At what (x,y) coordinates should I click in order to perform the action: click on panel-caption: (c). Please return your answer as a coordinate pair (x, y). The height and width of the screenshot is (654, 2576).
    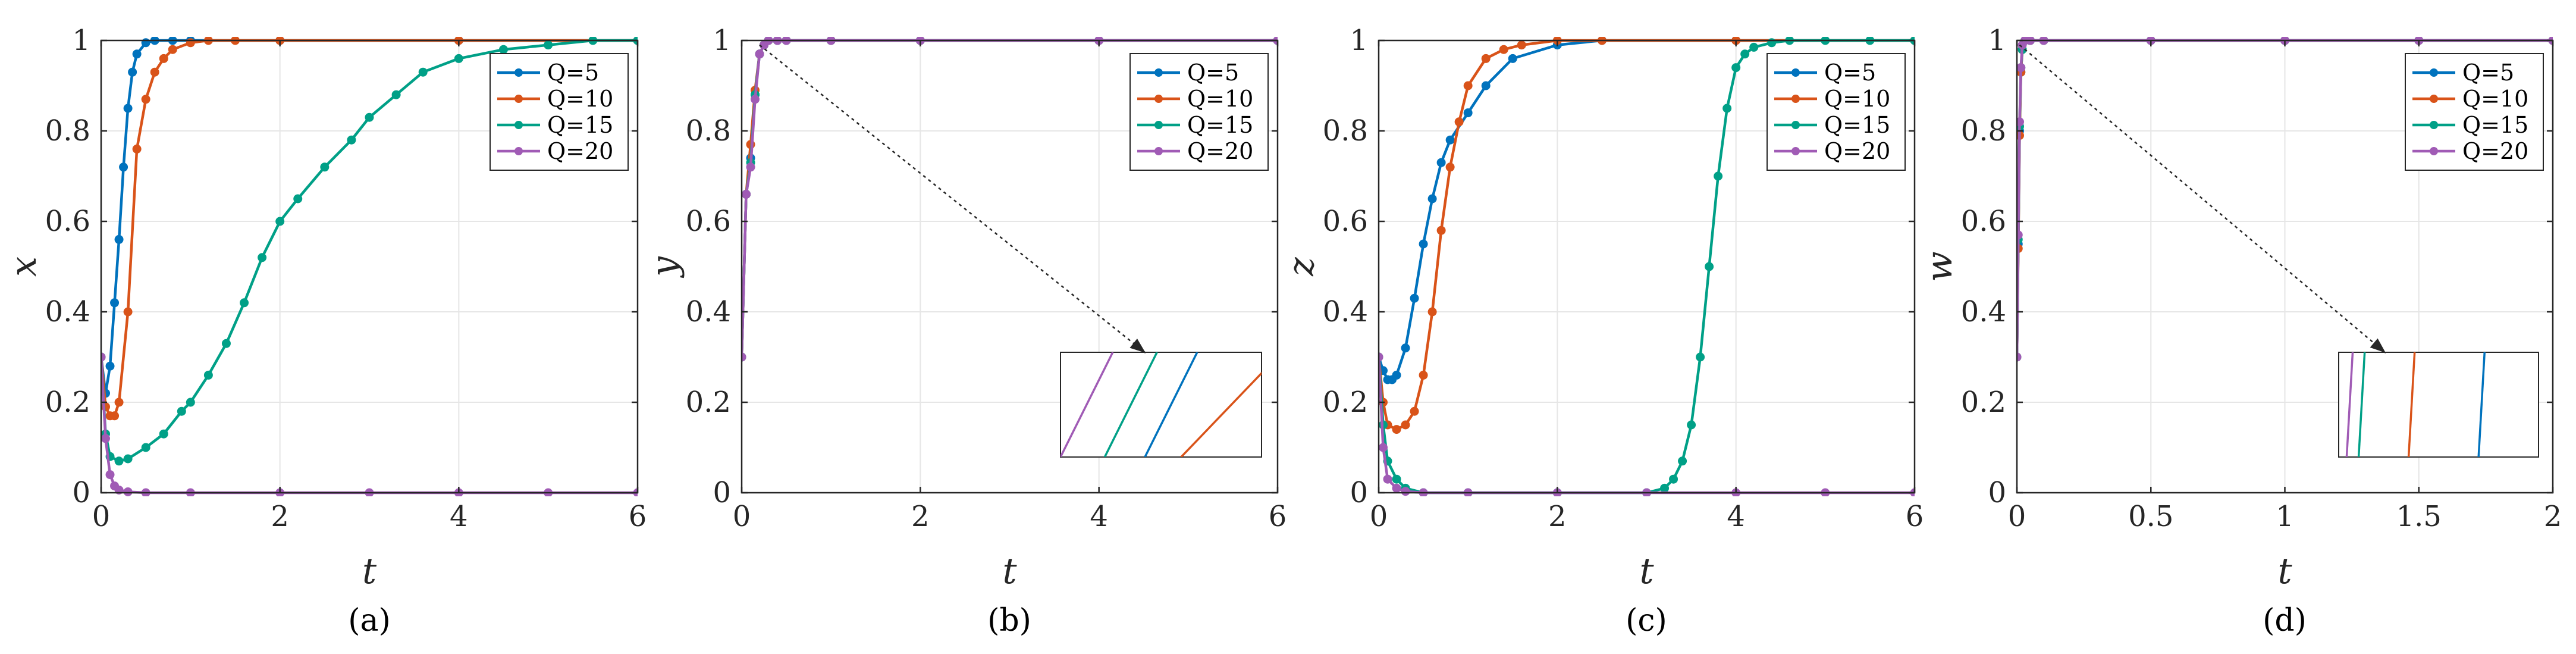
    Looking at the image, I should click on (1646, 621).